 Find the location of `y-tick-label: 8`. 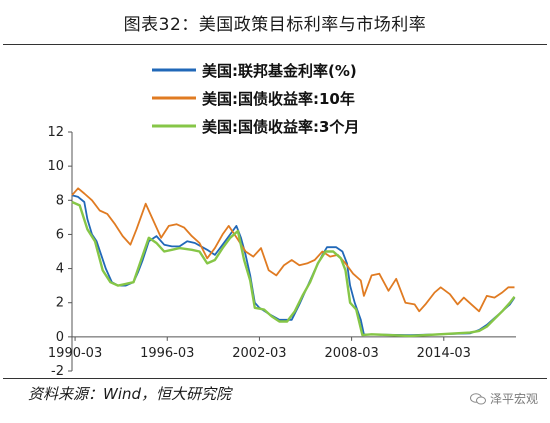

y-tick-label: 8 is located at coordinates (60, 200).